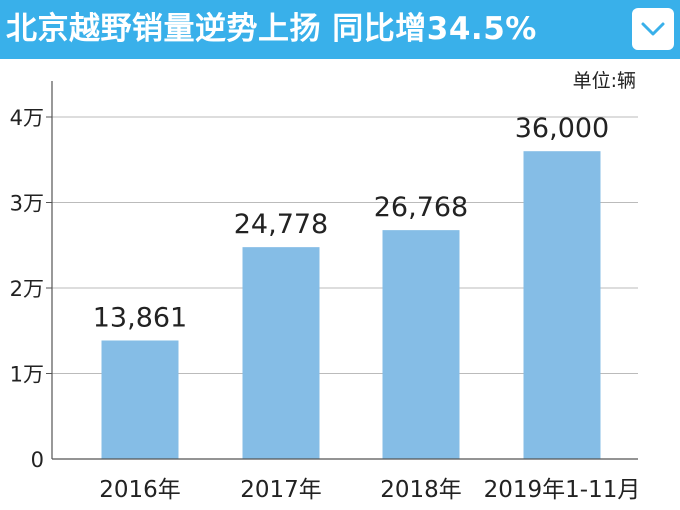 Image resolution: width=680 pixels, height=510 pixels. I want to click on x-category-label: 2018年, so click(421, 490).